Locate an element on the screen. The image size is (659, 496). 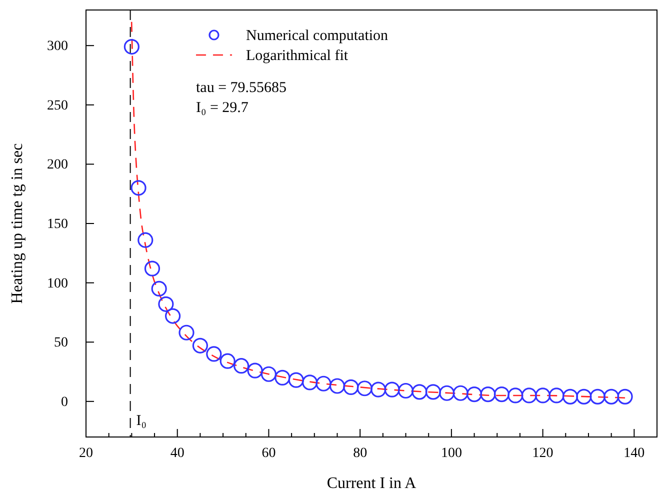
x-tick-label: 40 is located at coordinates (177, 453).